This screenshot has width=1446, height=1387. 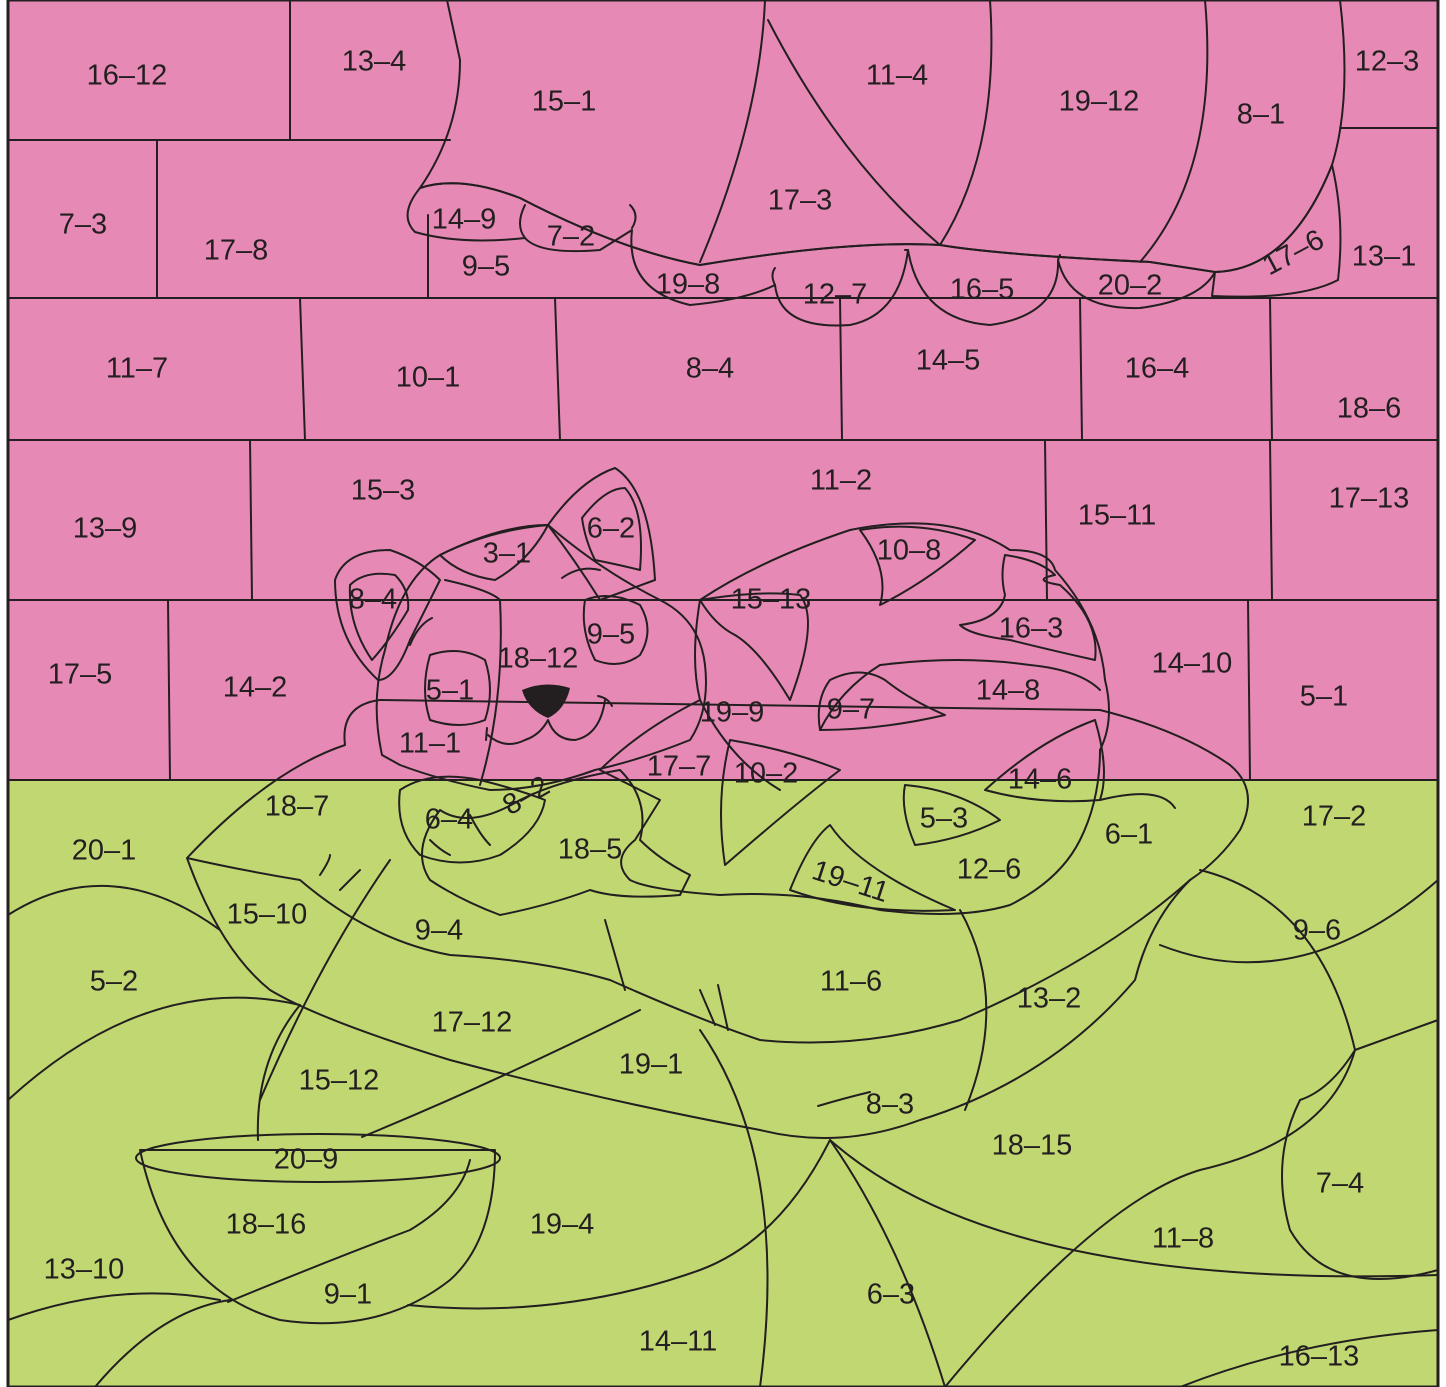 What do you see at coordinates (266, 1225) in the screenshot?
I see `bowl-label: 18–16` at bounding box center [266, 1225].